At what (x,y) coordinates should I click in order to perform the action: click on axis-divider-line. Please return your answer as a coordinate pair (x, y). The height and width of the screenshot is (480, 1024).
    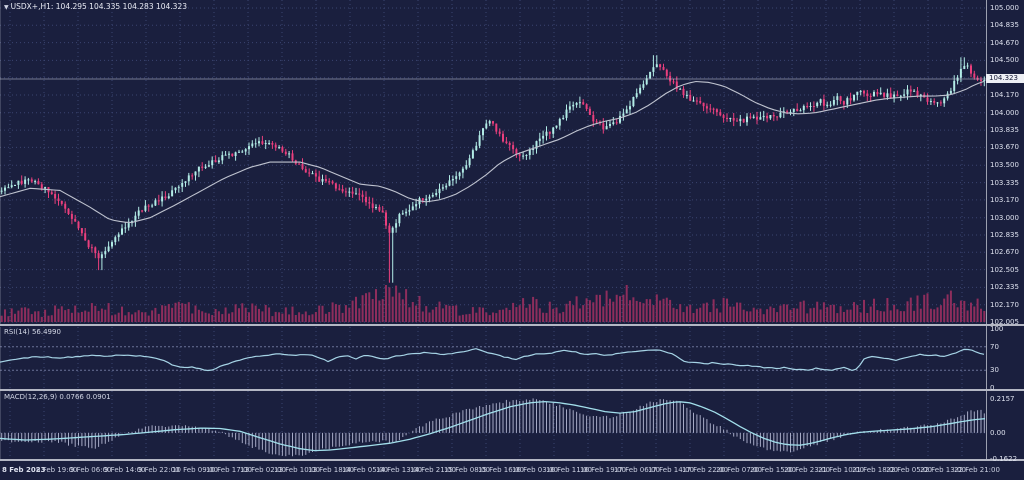
    Looking at the image, I should click on (986, 230).